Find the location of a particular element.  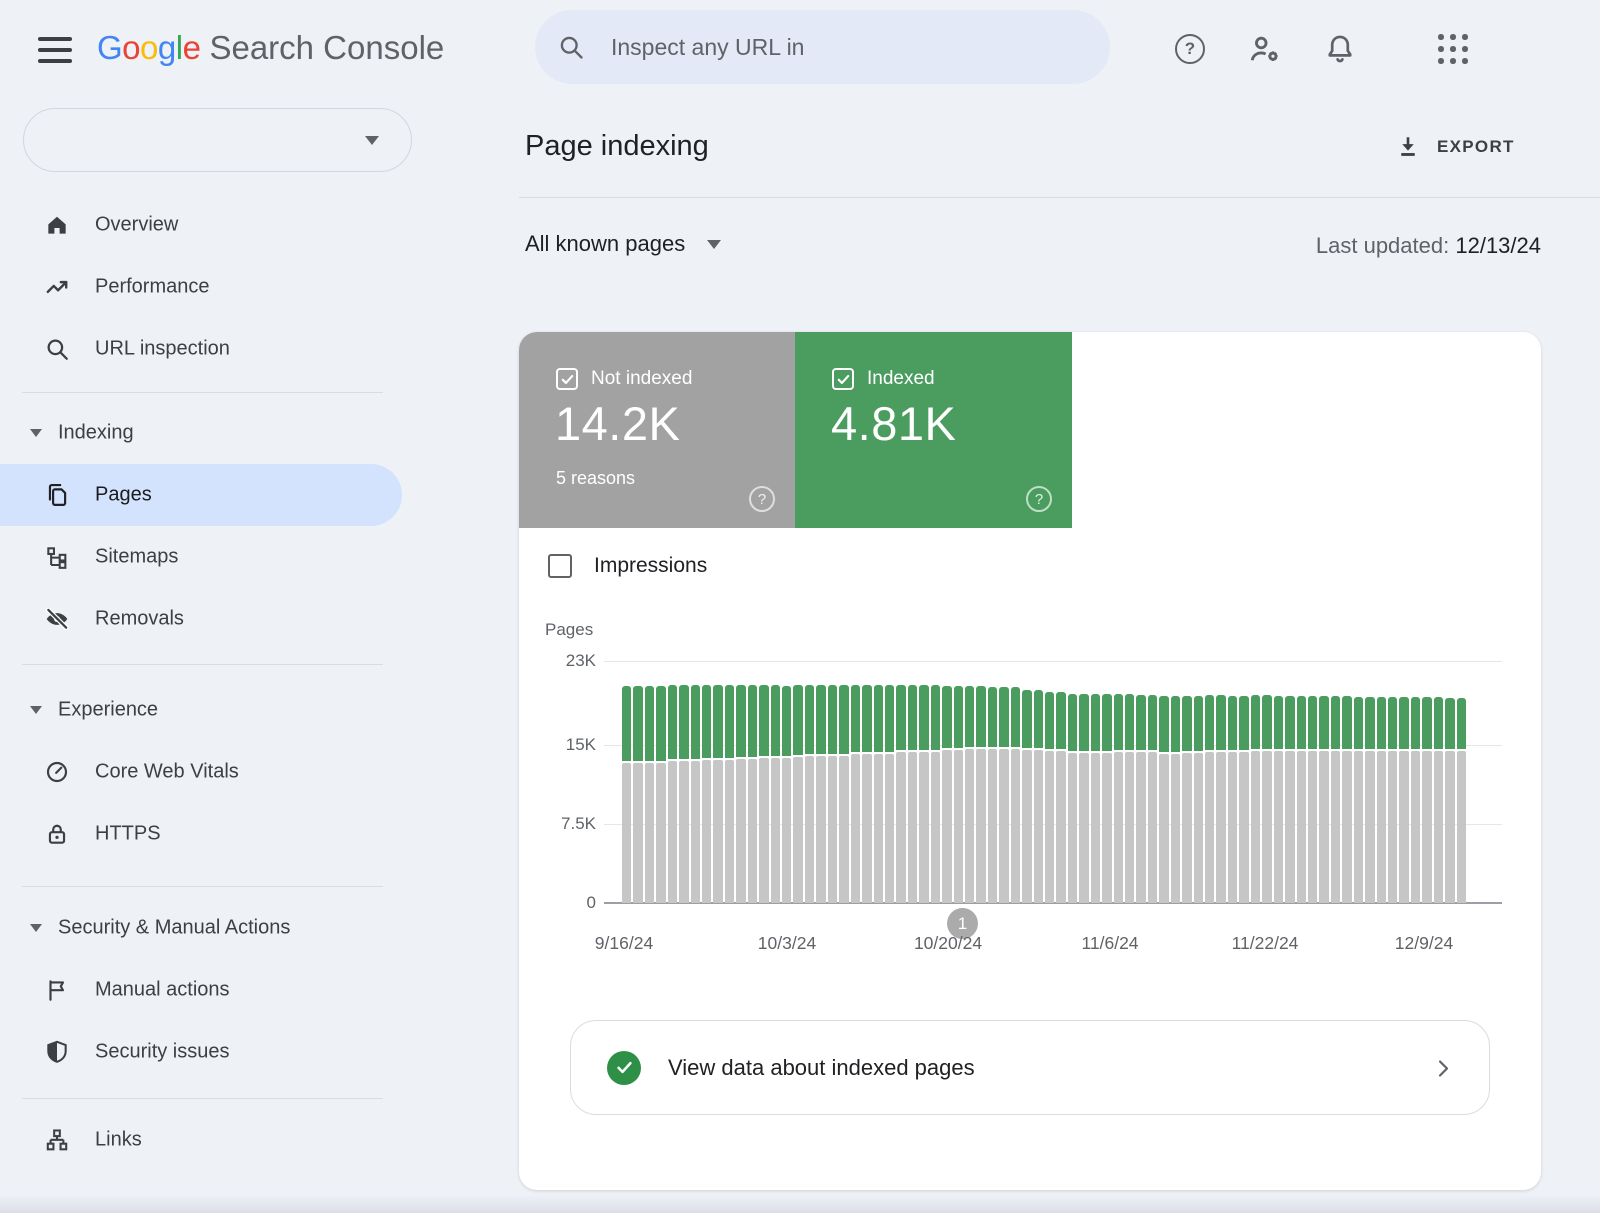

x-tick-label: 12/9/24 is located at coordinates (1424, 943).